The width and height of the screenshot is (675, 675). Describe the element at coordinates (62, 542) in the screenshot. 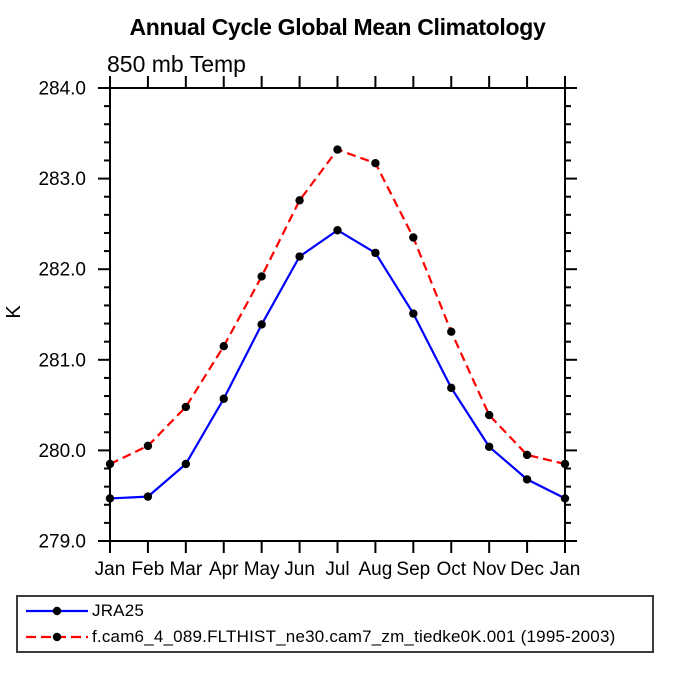

I see `y-tick-label: 279.0` at that location.